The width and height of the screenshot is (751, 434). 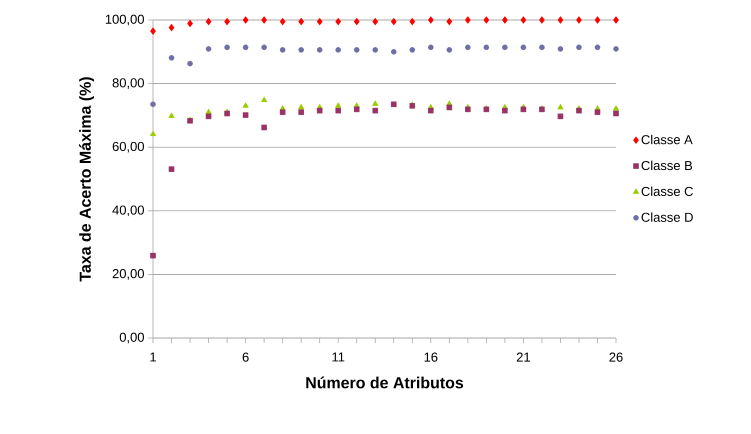 I want to click on y-tick-label: 60,00, so click(x=128, y=147).